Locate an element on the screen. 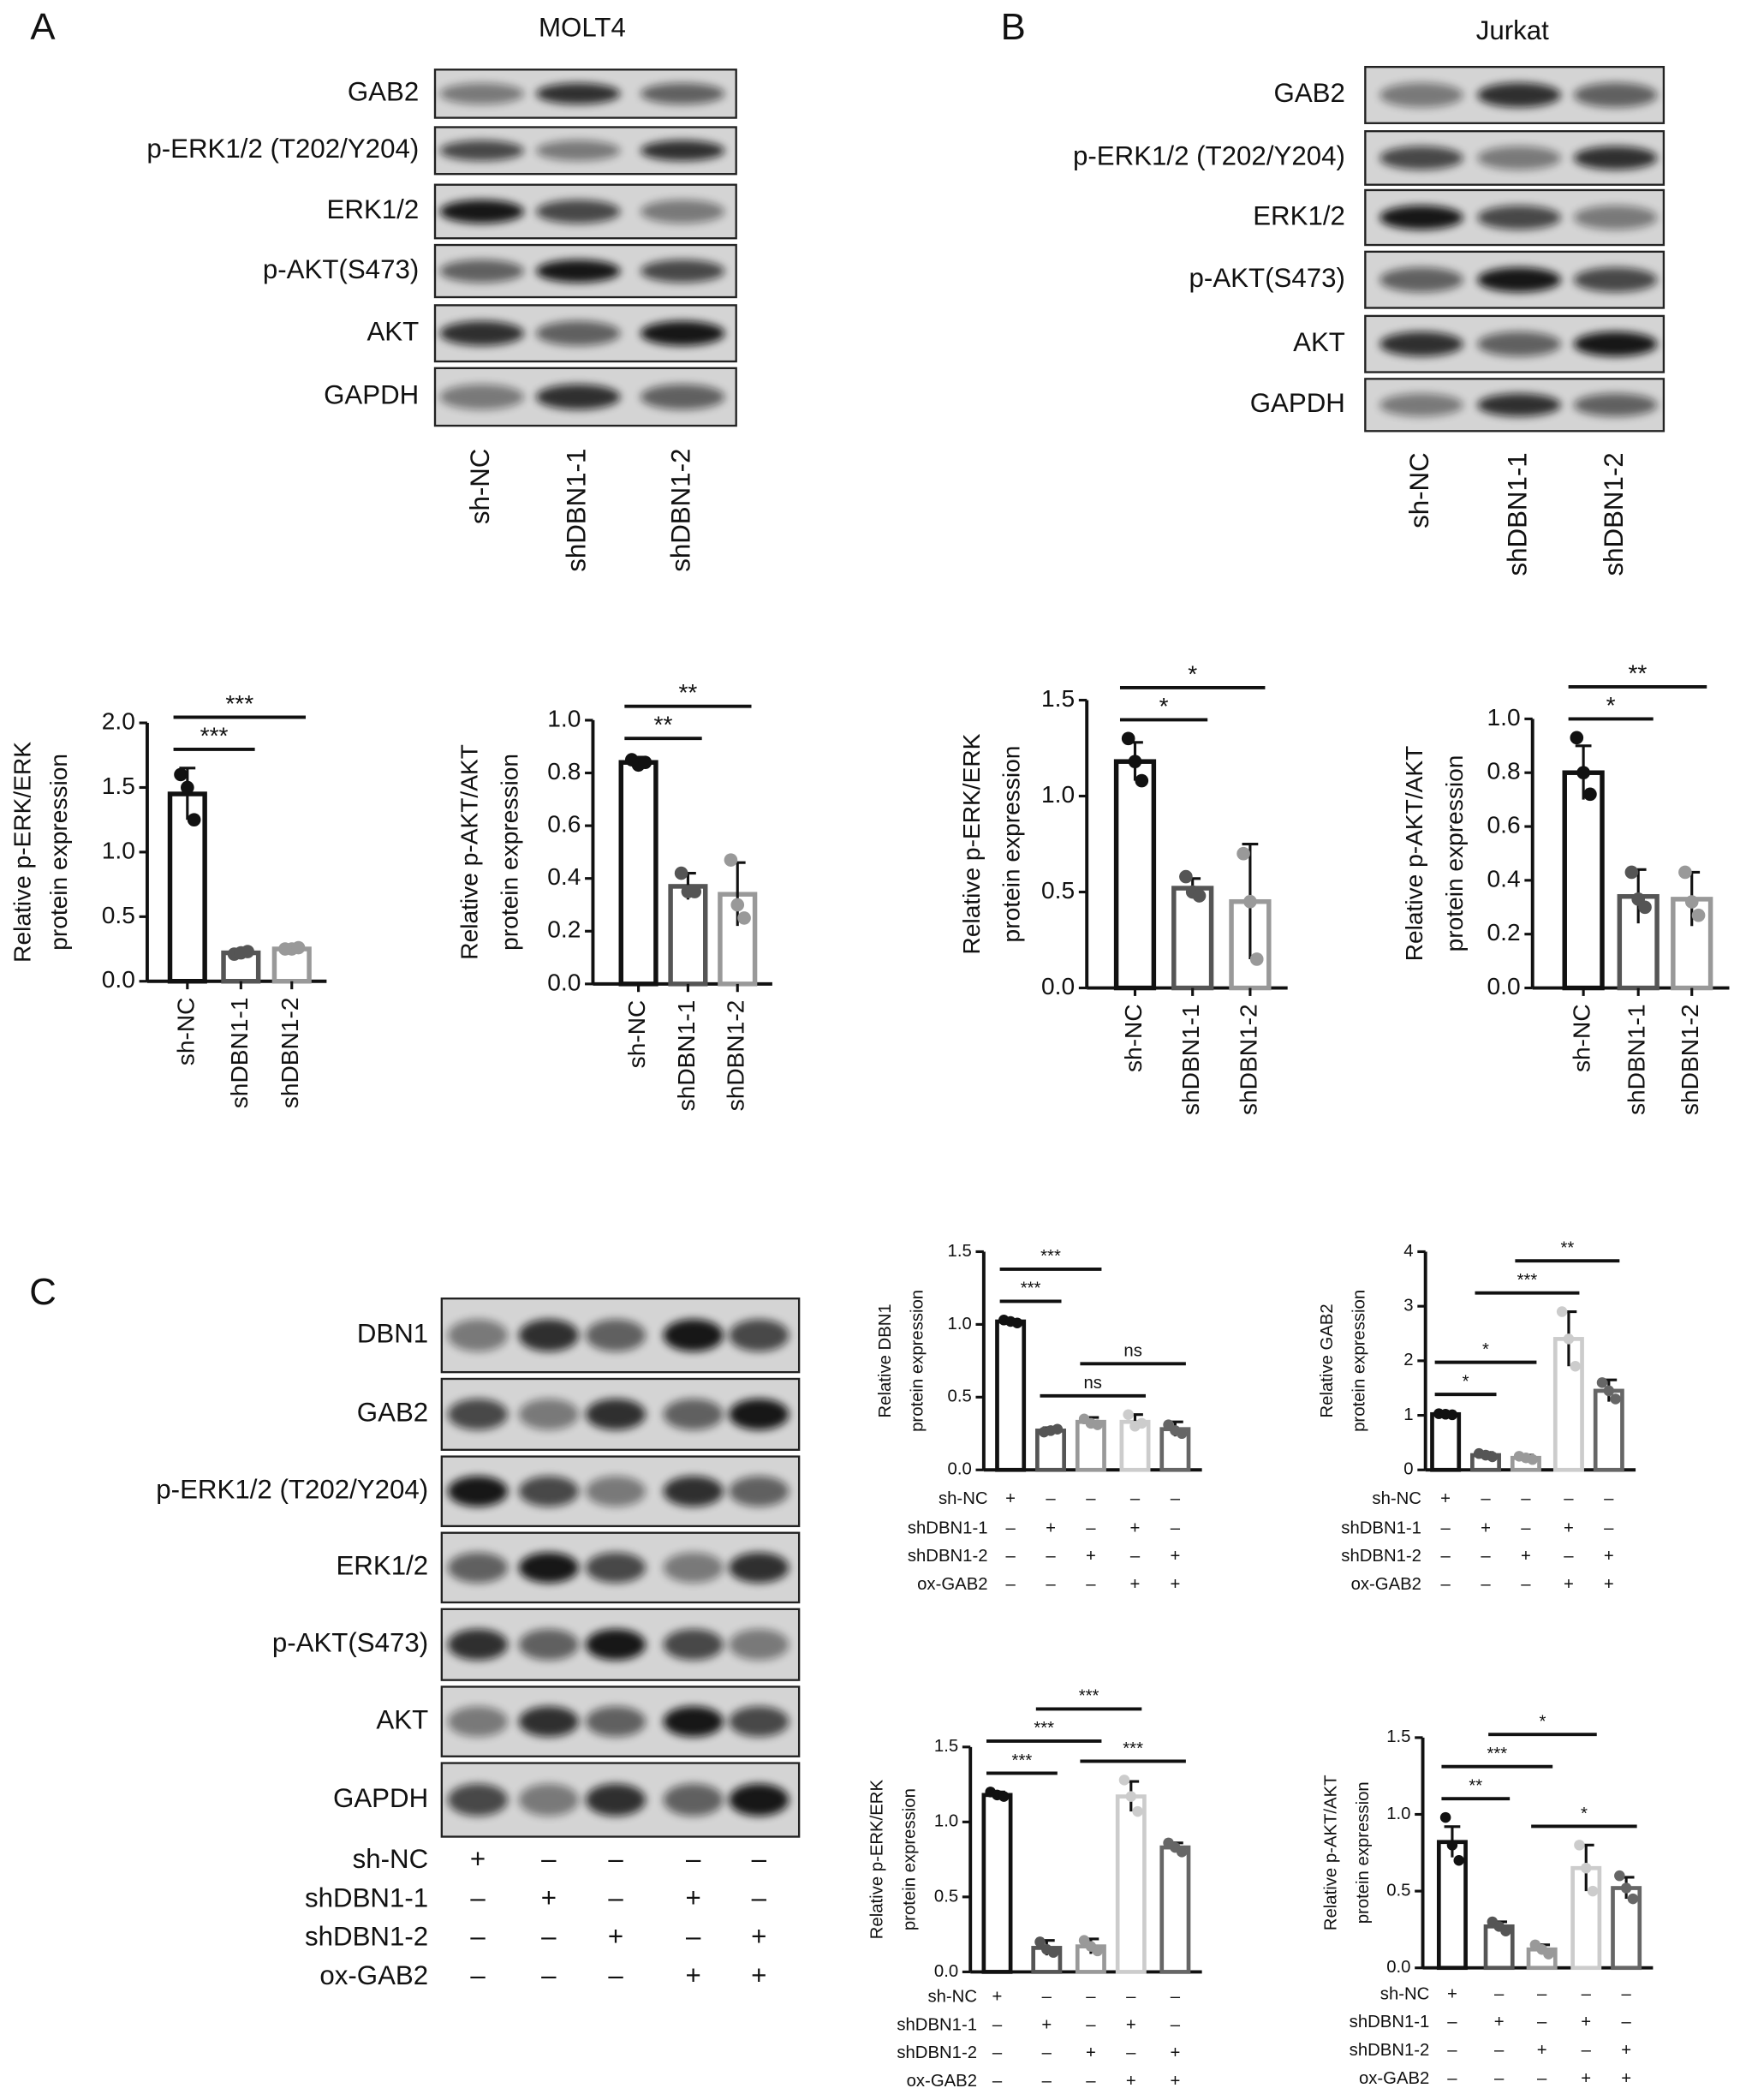 The image size is (1740, 2100). condition-label: sh-NC is located at coordinates (963, 1498).